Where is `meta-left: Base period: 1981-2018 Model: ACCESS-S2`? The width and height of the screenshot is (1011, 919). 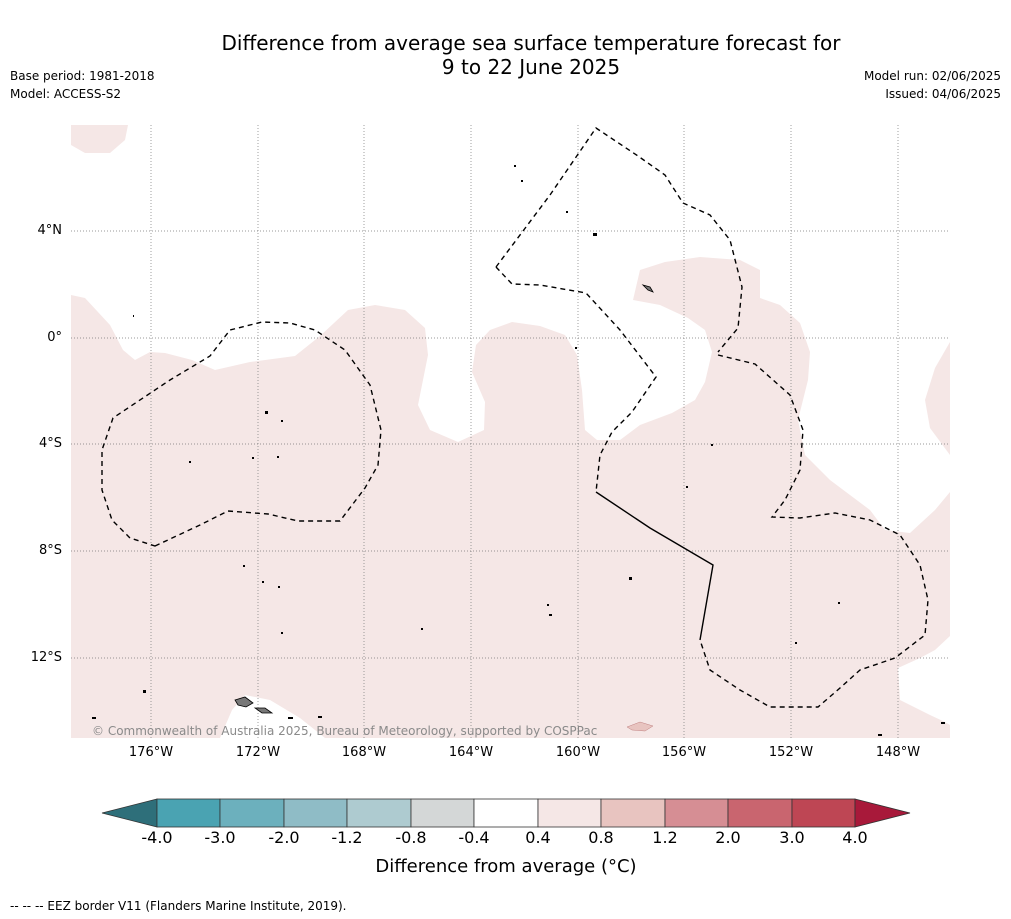
meta-left: Base period: 1981-2018 Model: ACCESS-S2 is located at coordinates (82, 85).